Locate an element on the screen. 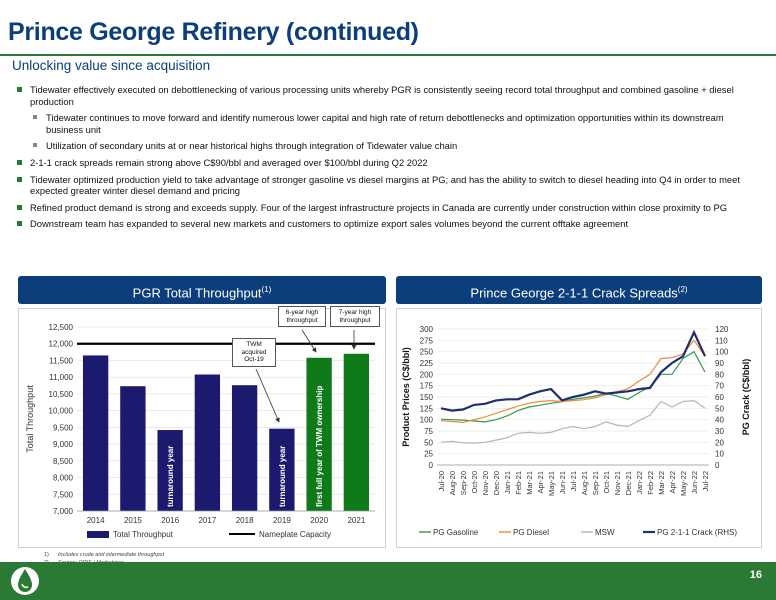 The image size is (776, 600). y-tick-label: 275 is located at coordinates (427, 340).